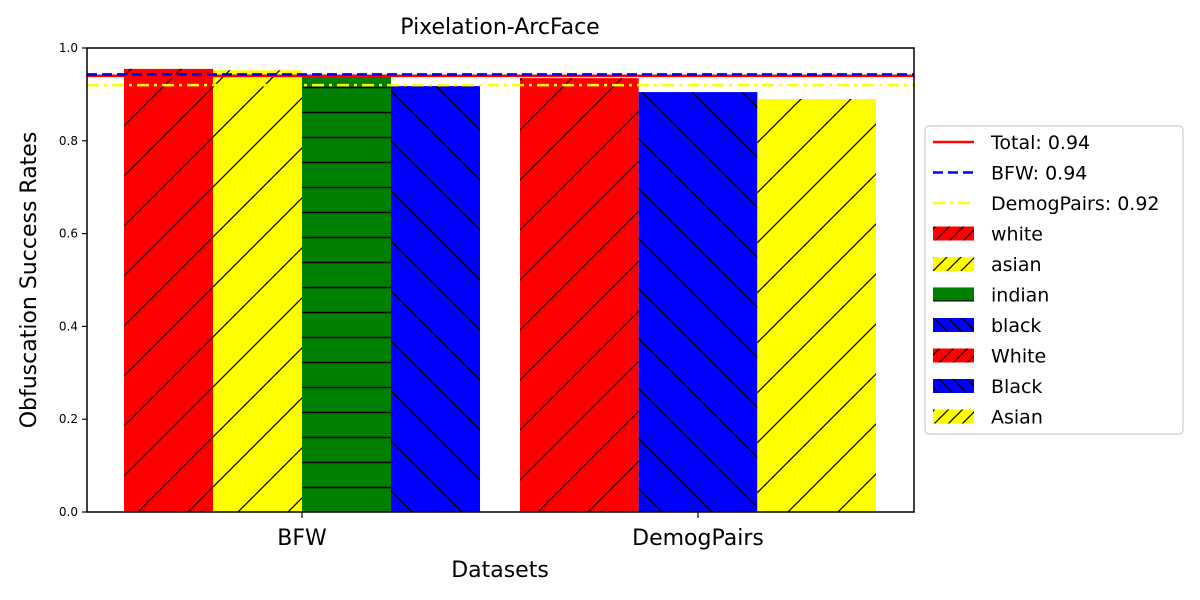 The image size is (1200, 600). What do you see at coordinates (500, 570) in the screenshot?
I see `x-axis-label: Datasets` at bounding box center [500, 570].